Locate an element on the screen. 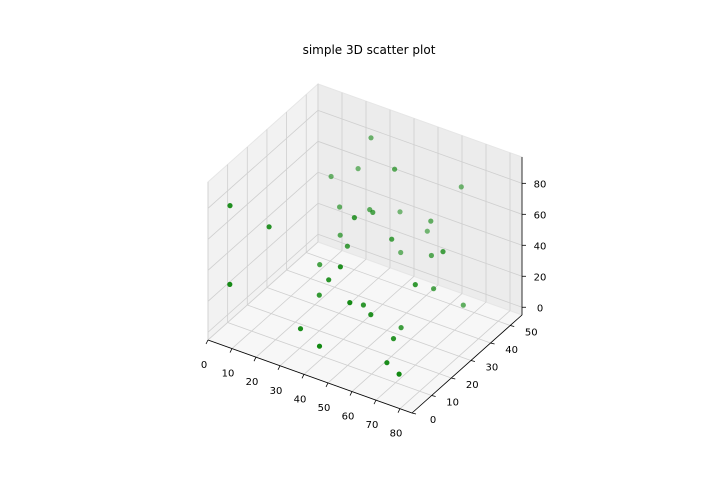  y-tick-label: 0 is located at coordinates (433, 420).